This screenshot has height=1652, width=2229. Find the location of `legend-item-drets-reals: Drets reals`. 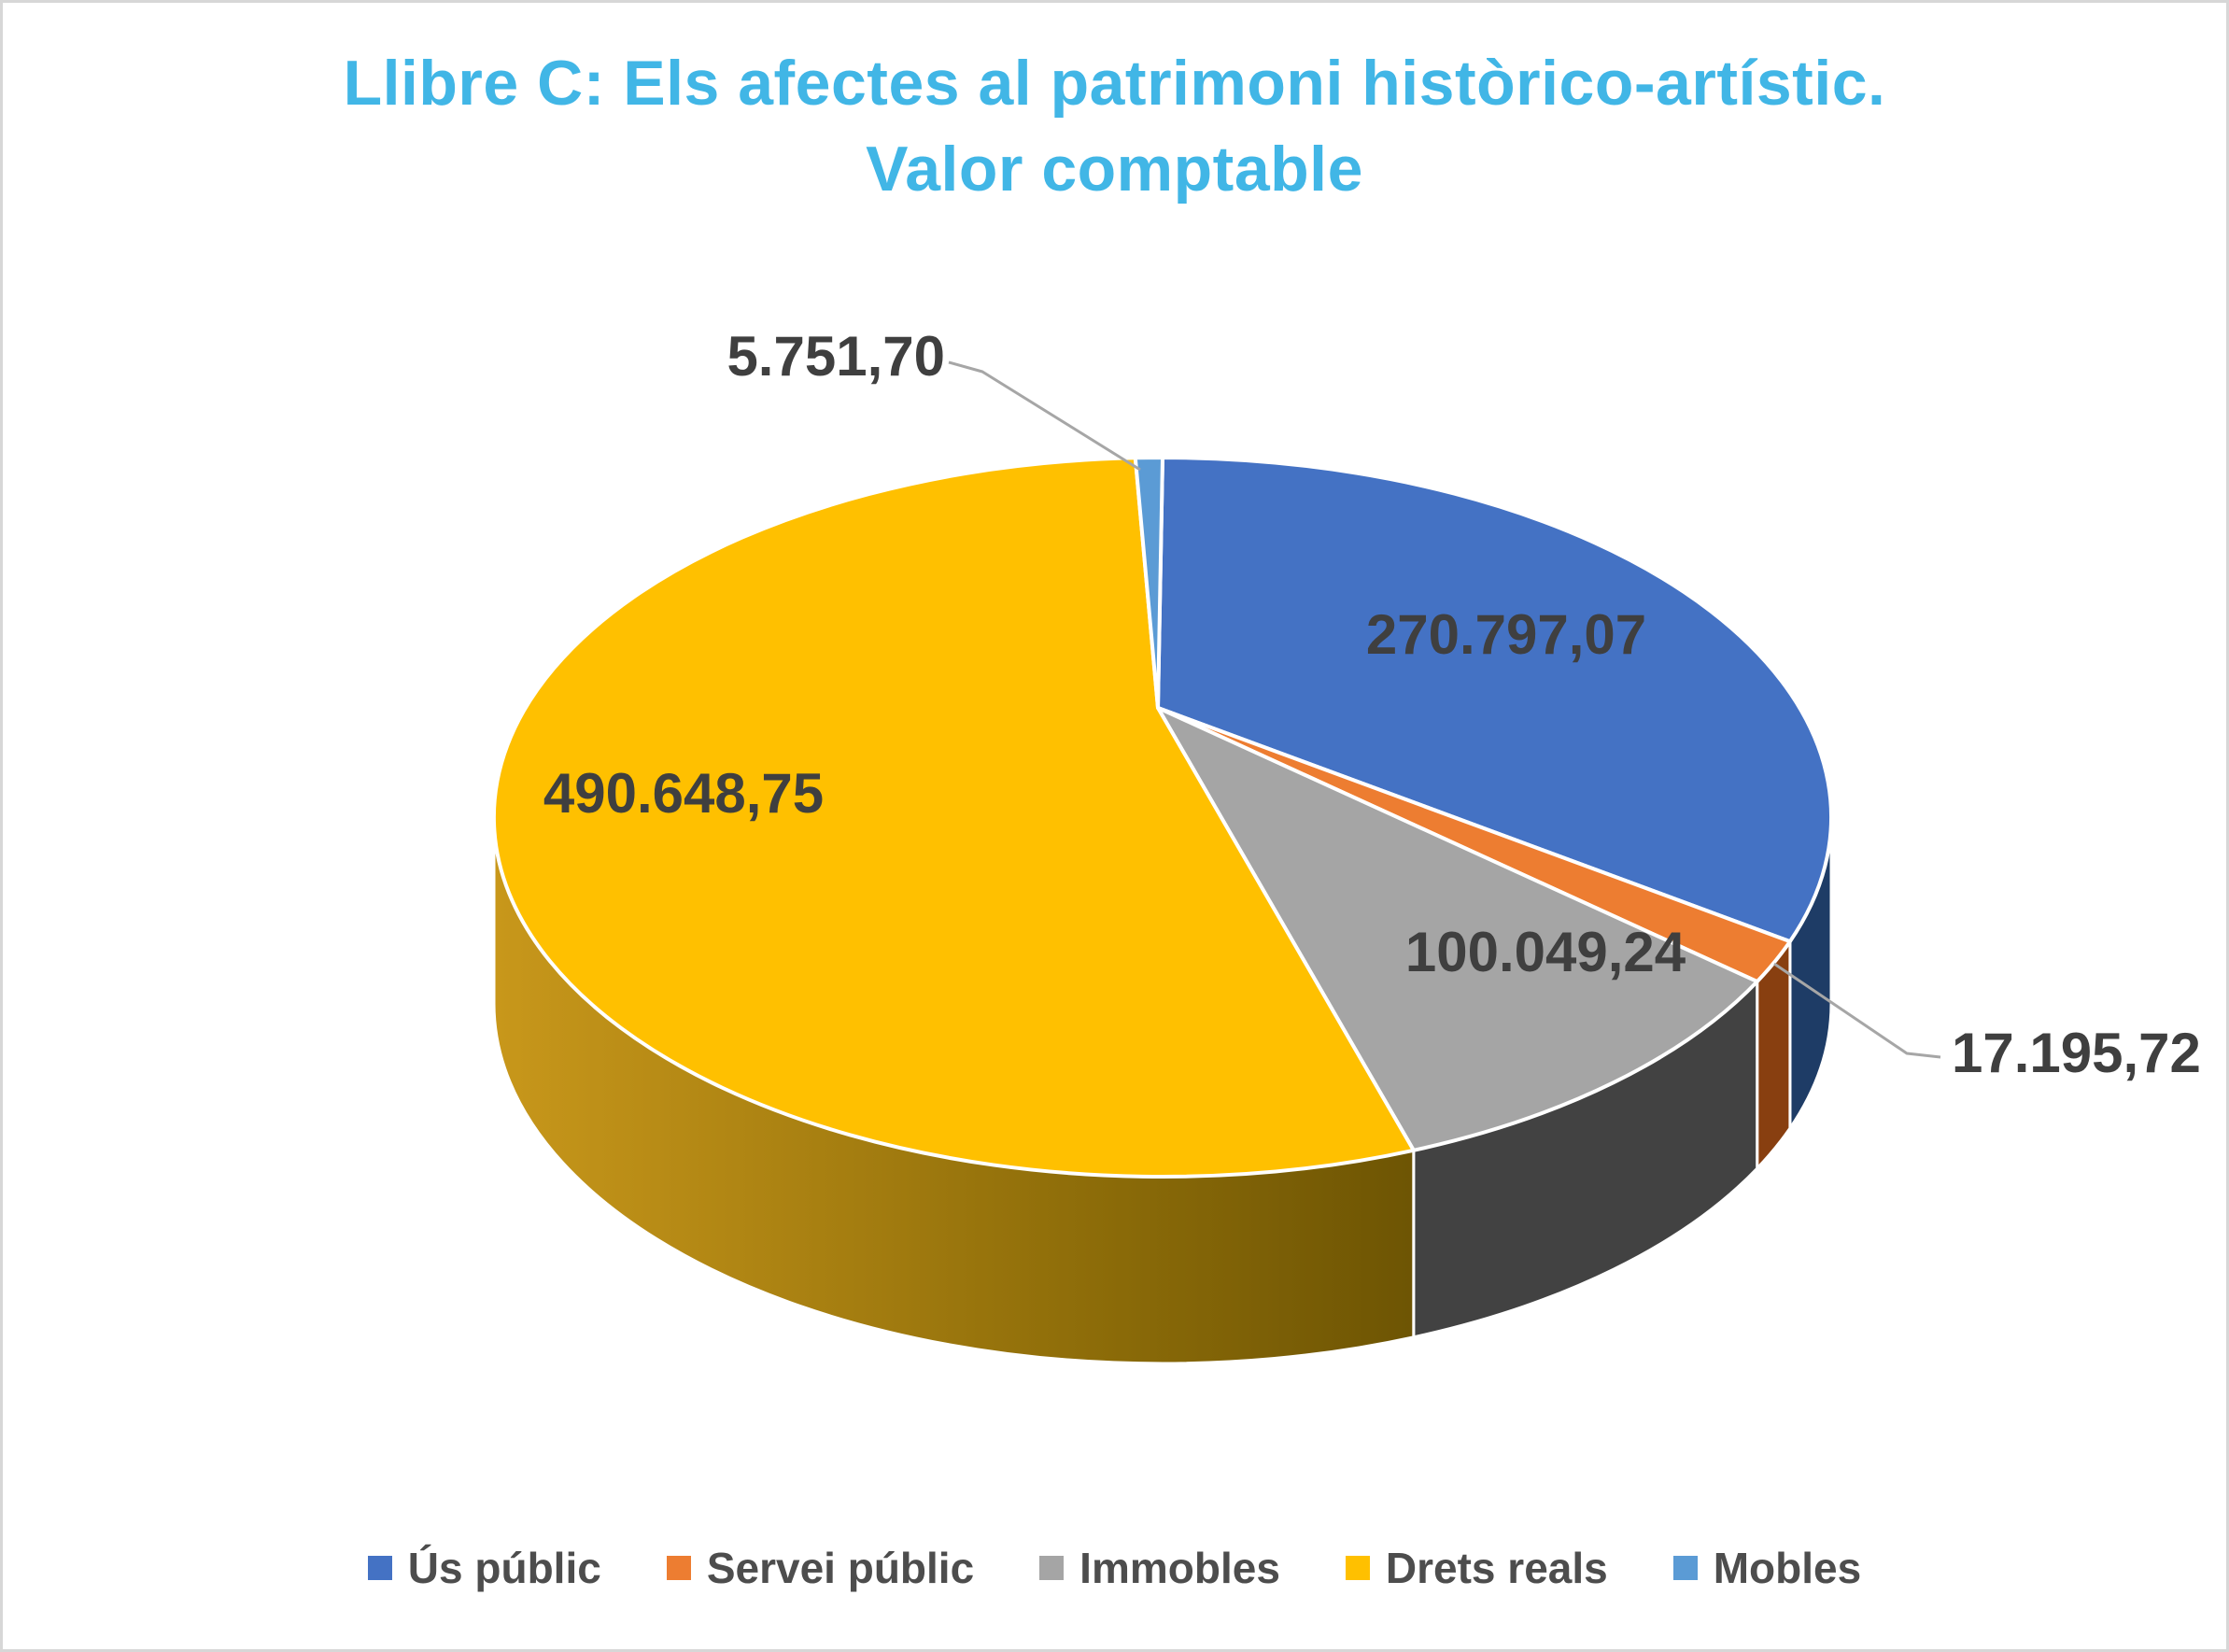

legend-item-drets-reals: Drets reals is located at coordinates (1476, 1568).